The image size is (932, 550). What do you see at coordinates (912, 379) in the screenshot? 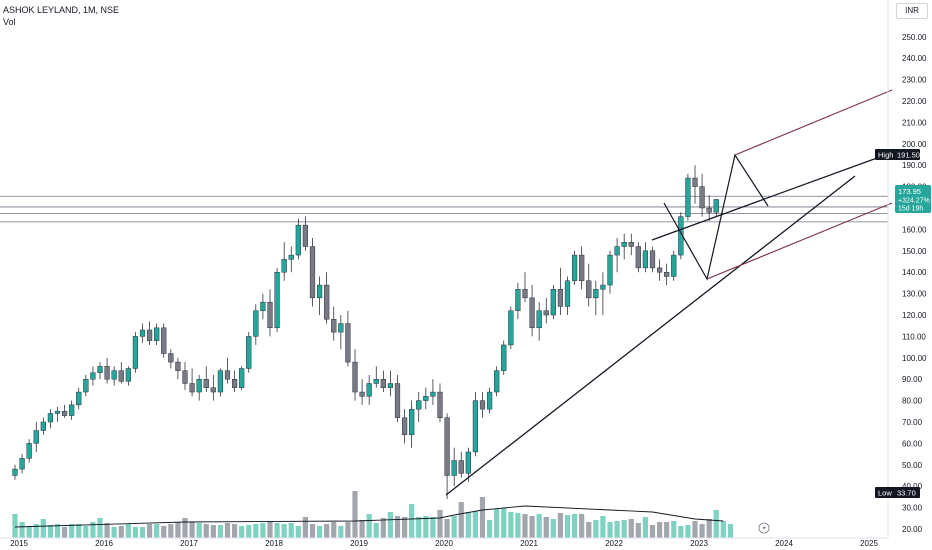
I see `y-tick-label: 90.00` at bounding box center [912, 379].